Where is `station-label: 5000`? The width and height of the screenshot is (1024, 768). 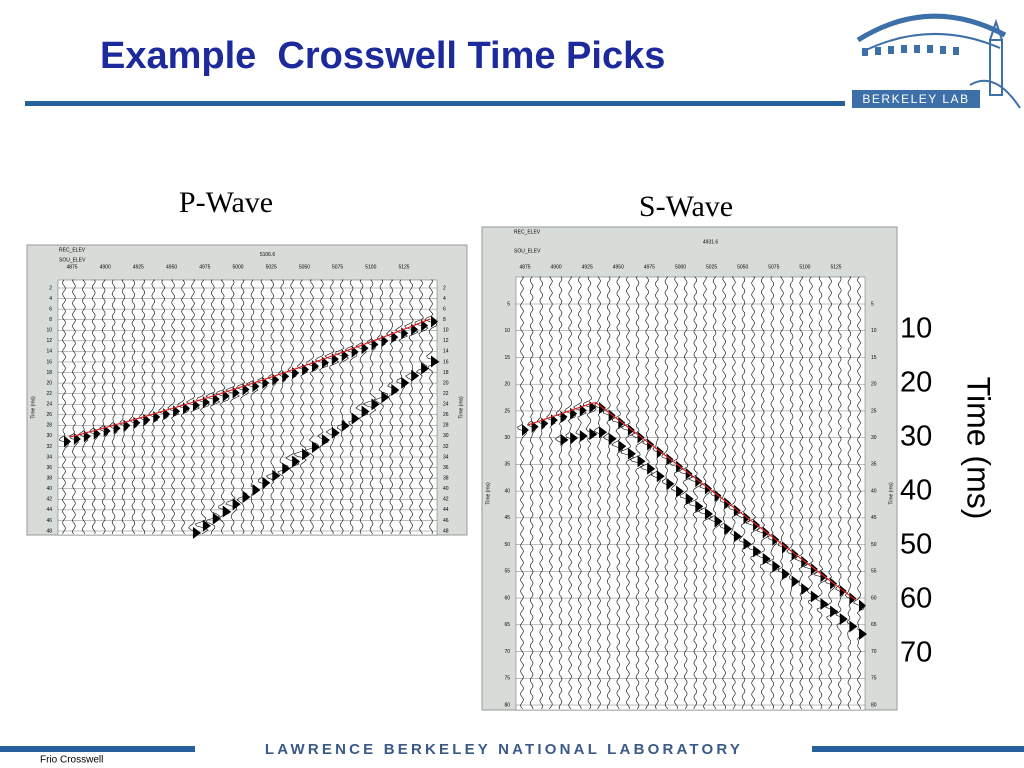 station-label: 5000 is located at coordinates (237, 267).